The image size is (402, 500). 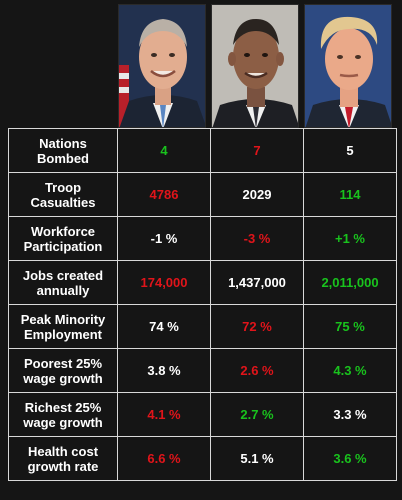 I want to click on row-label: Richest 25% wage growth, so click(x=63, y=414).